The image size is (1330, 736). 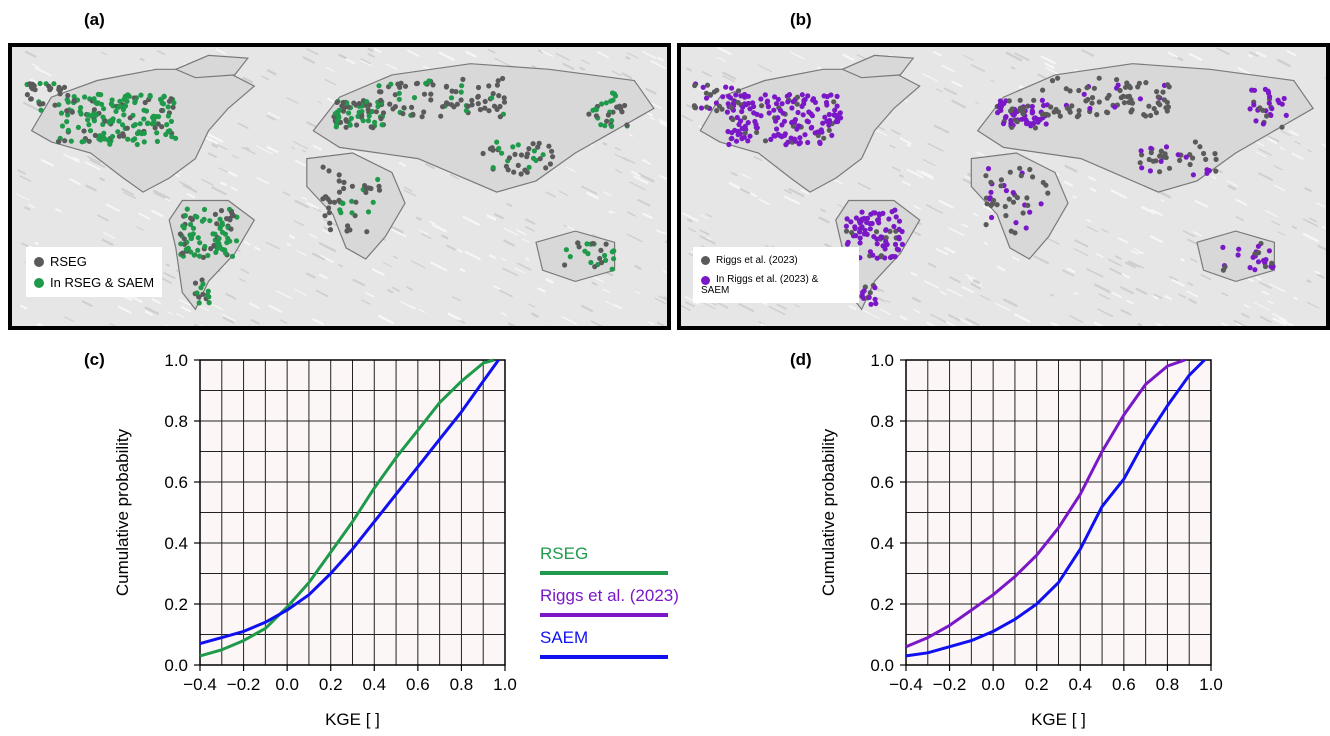 What do you see at coordinates (122, 512) in the screenshot?
I see `y-axis-label: Cumulative probability` at bounding box center [122, 512].